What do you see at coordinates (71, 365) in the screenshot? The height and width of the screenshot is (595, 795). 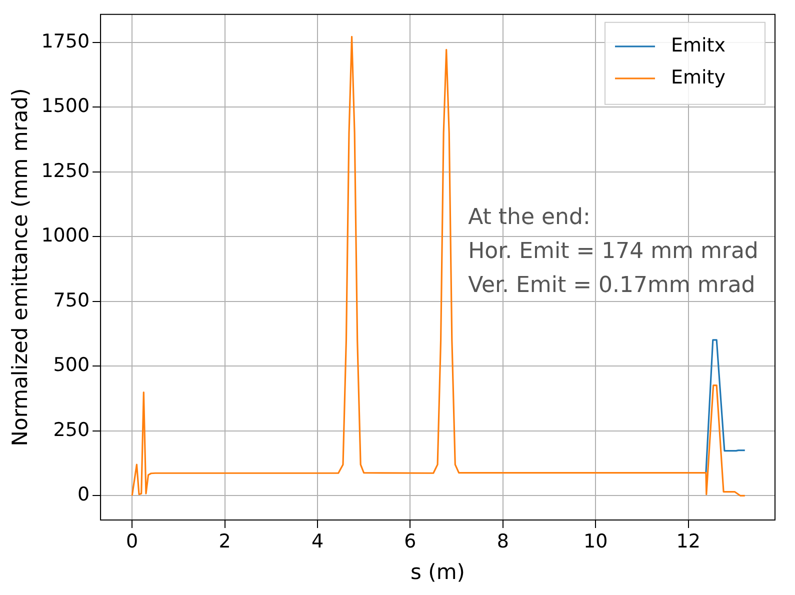 I see `y-tick-label: 500` at bounding box center [71, 365].